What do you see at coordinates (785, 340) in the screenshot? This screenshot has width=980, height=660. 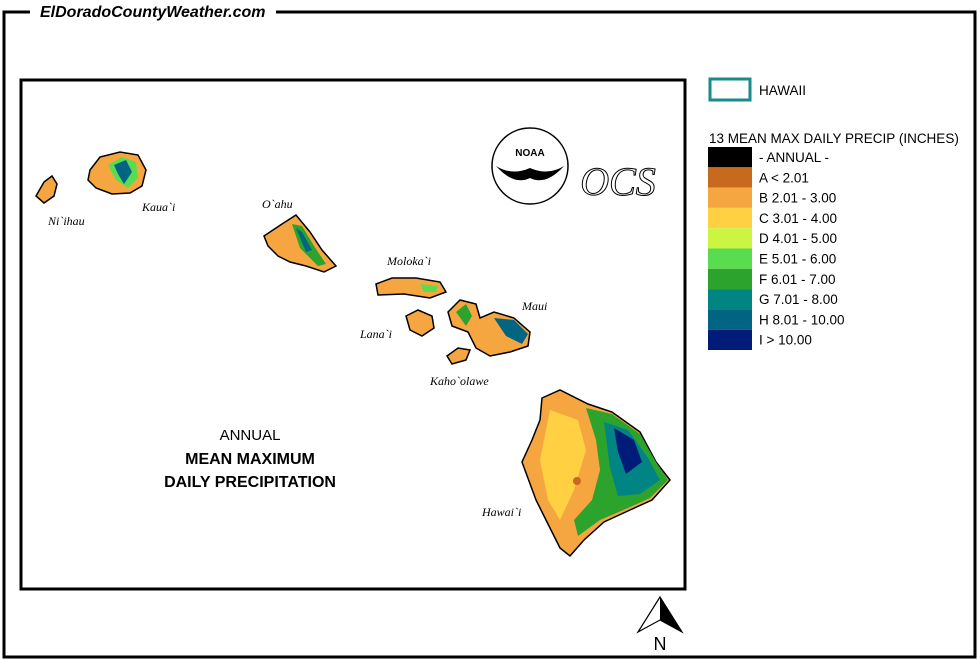 I see `legend-label: I > 10.00` at bounding box center [785, 340].